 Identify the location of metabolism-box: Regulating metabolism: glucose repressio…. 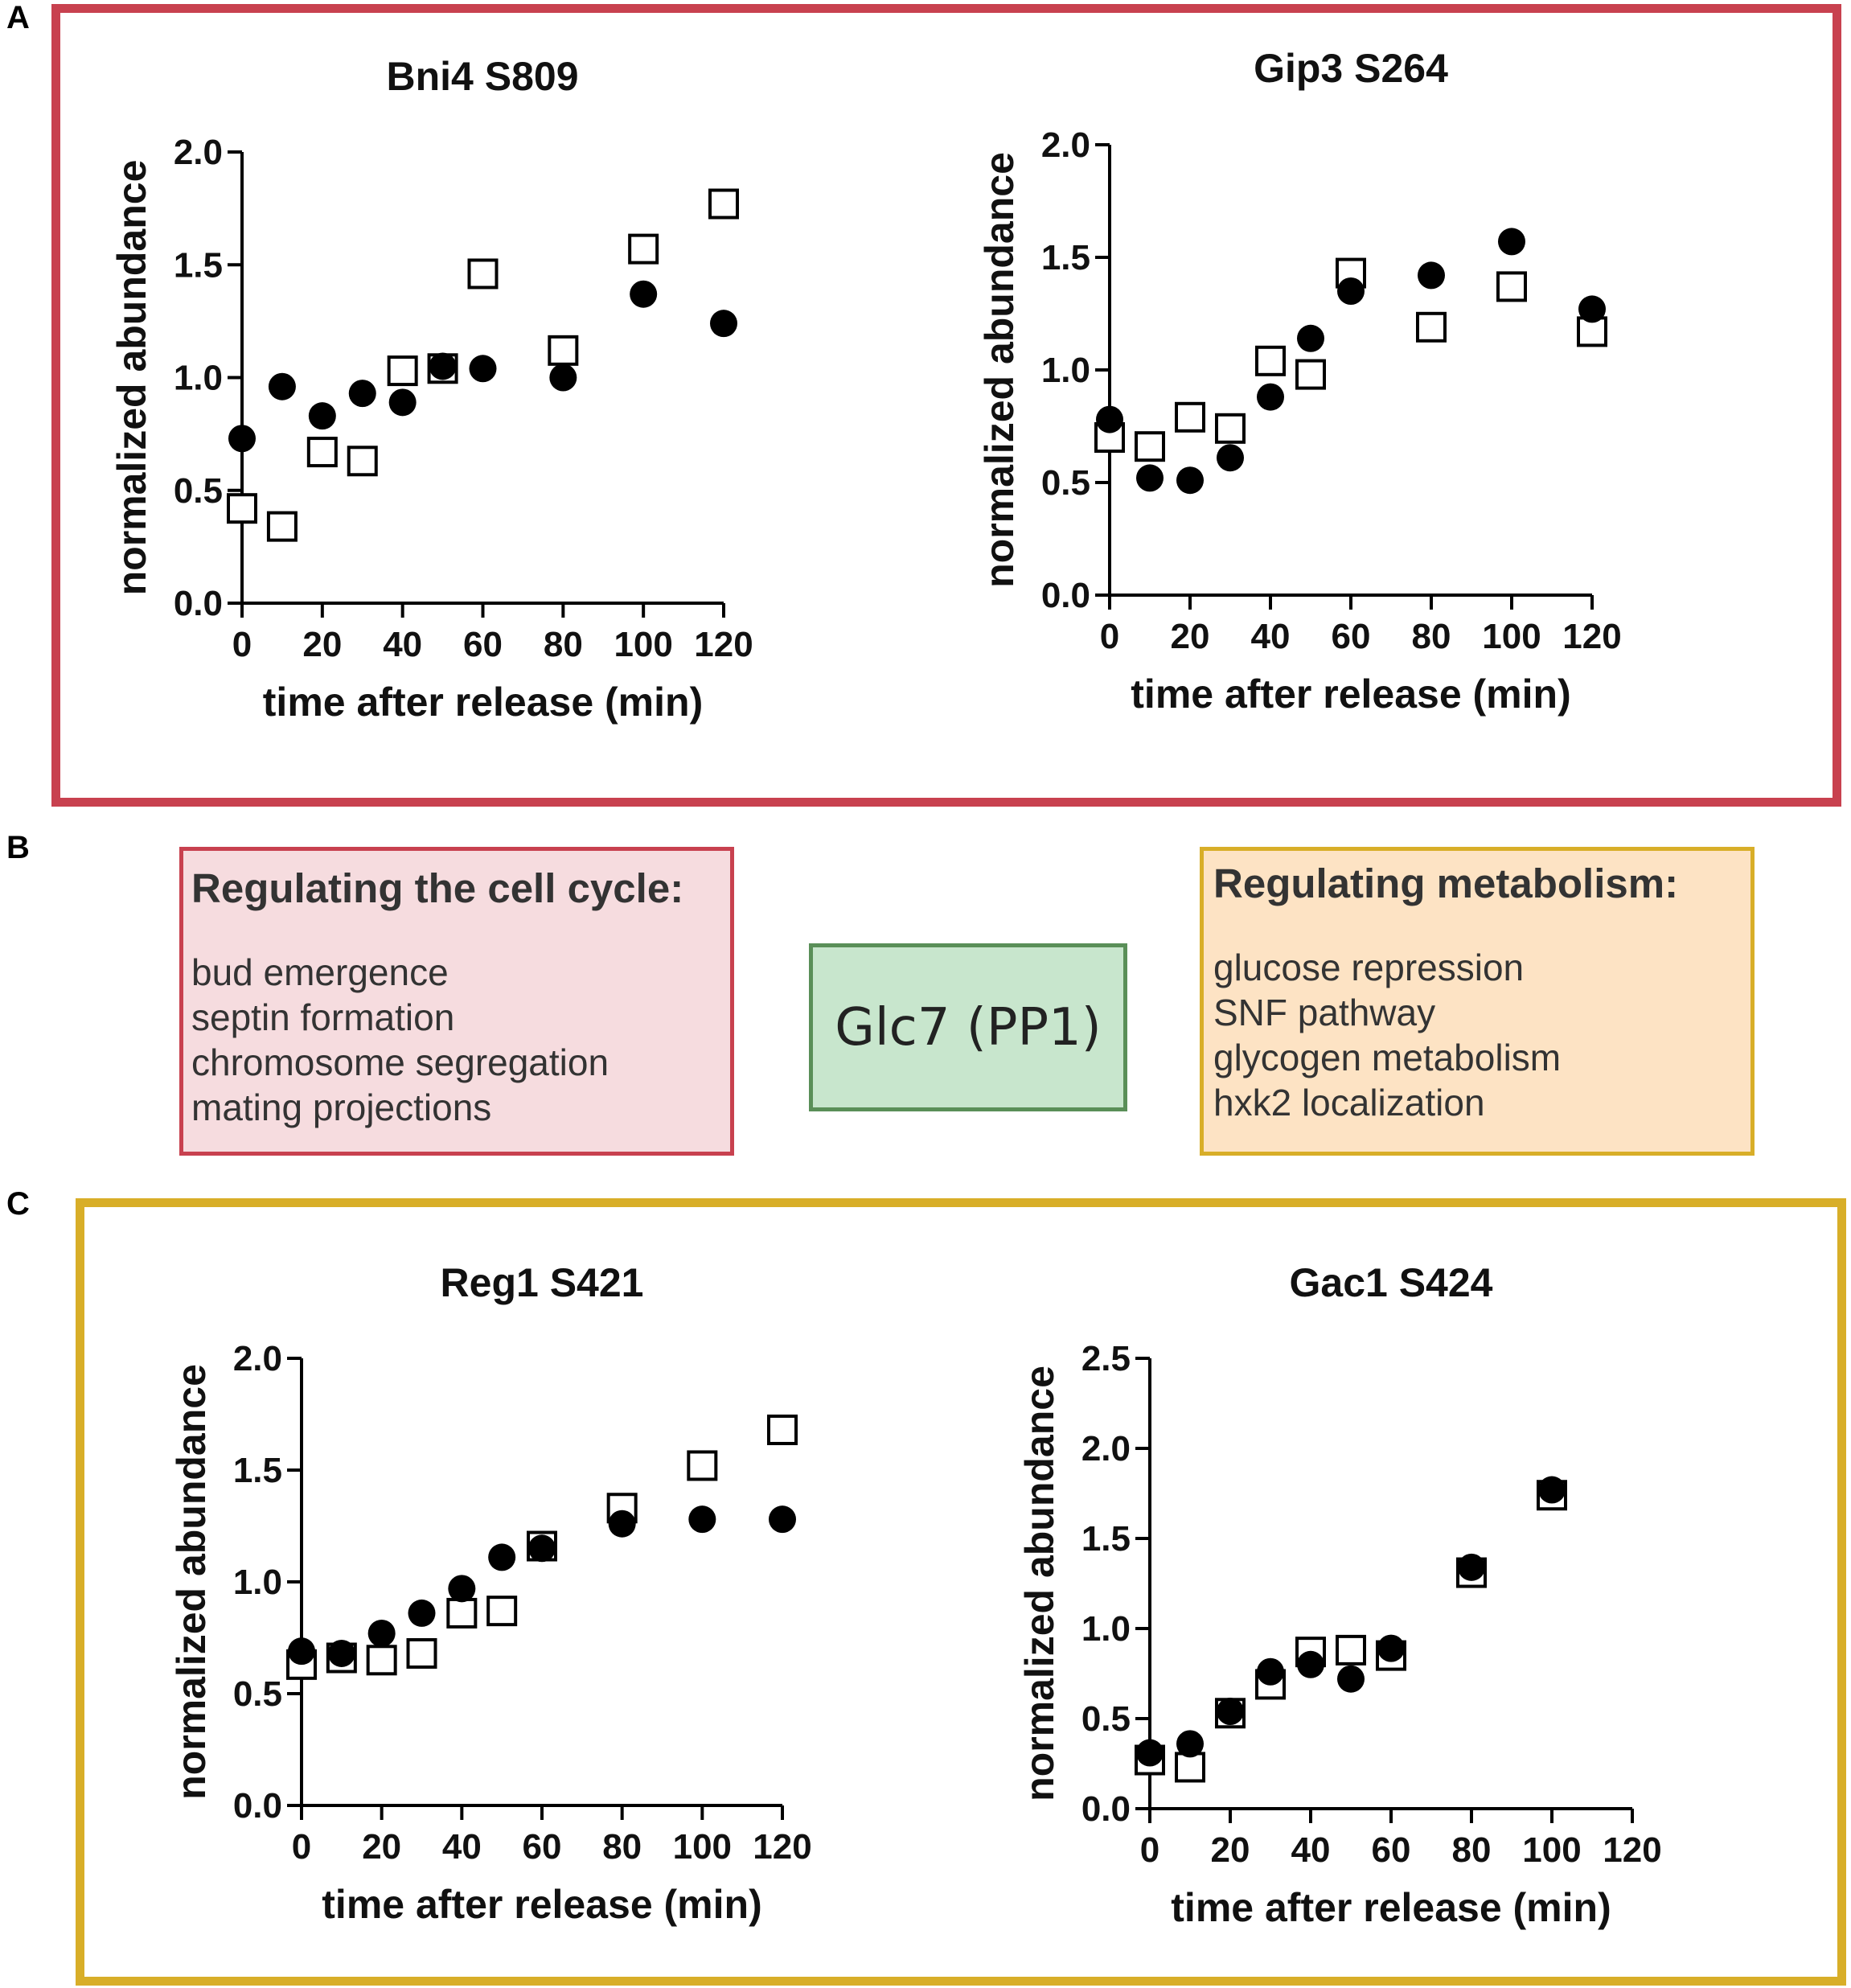
(1477, 1001).